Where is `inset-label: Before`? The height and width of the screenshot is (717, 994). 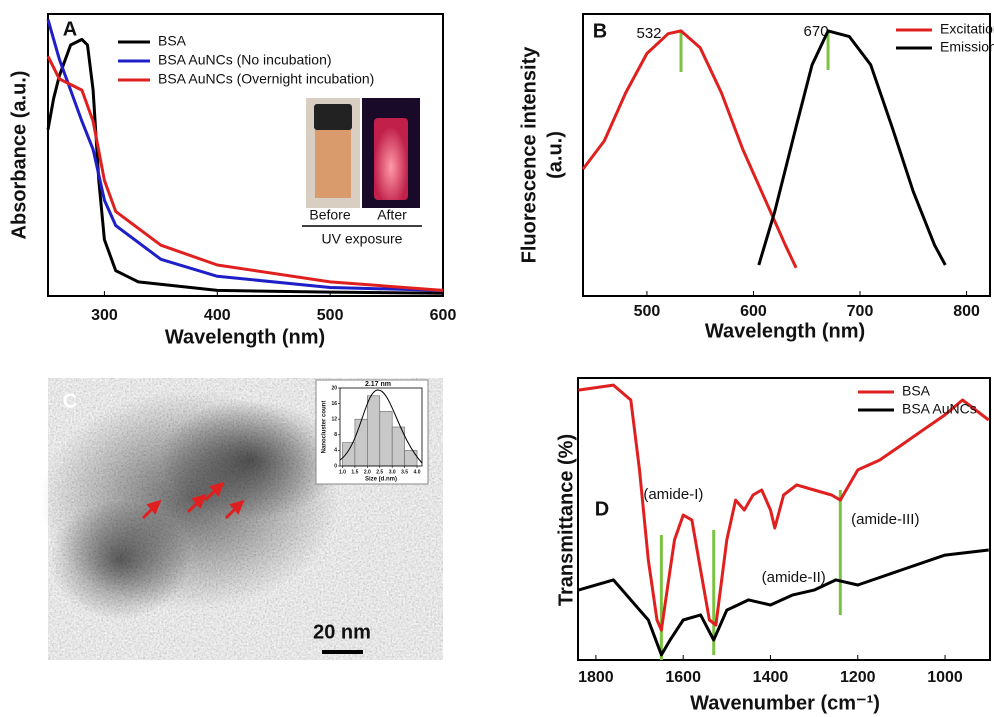 inset-label: Before is located at coordinates (329, 215).